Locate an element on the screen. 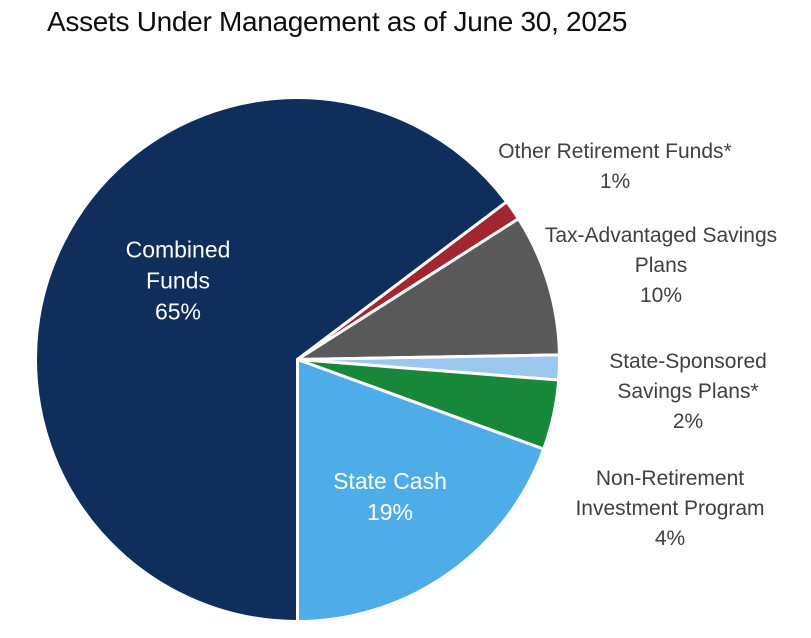 The width and height of the screenshot is (811, 638). slice-label-line: Plans is located at coordinates (661, 265).